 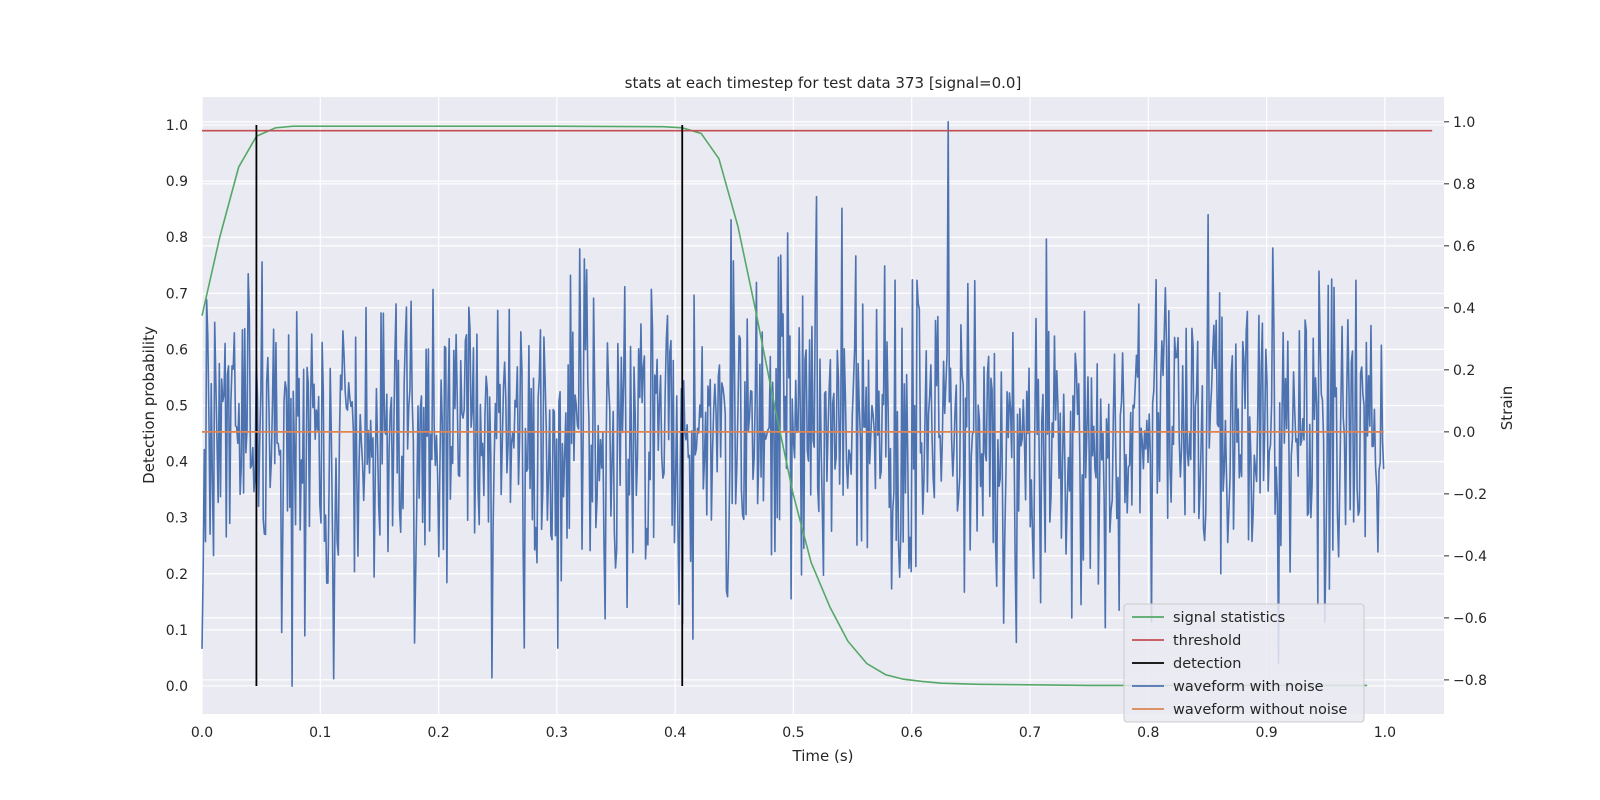 What do you see at coordinates (177, 687) in the screenshot?
I see `y-left-tick-label: 0.0` at bounding box center [177, 687].